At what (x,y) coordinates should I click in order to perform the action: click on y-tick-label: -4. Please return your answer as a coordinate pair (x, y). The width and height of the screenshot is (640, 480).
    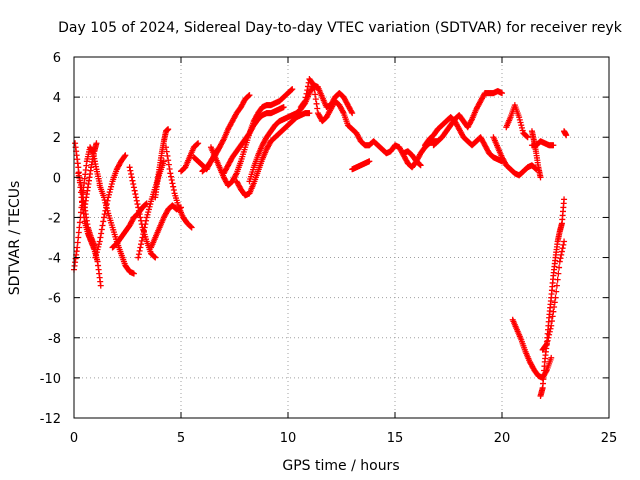
    Looking at the image, I should click on (54, 259).